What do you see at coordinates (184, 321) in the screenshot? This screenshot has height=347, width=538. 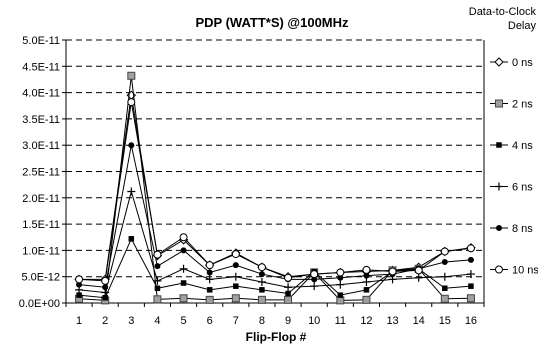 I see `x-tick-label: 5` at bounding box center [184, 321].